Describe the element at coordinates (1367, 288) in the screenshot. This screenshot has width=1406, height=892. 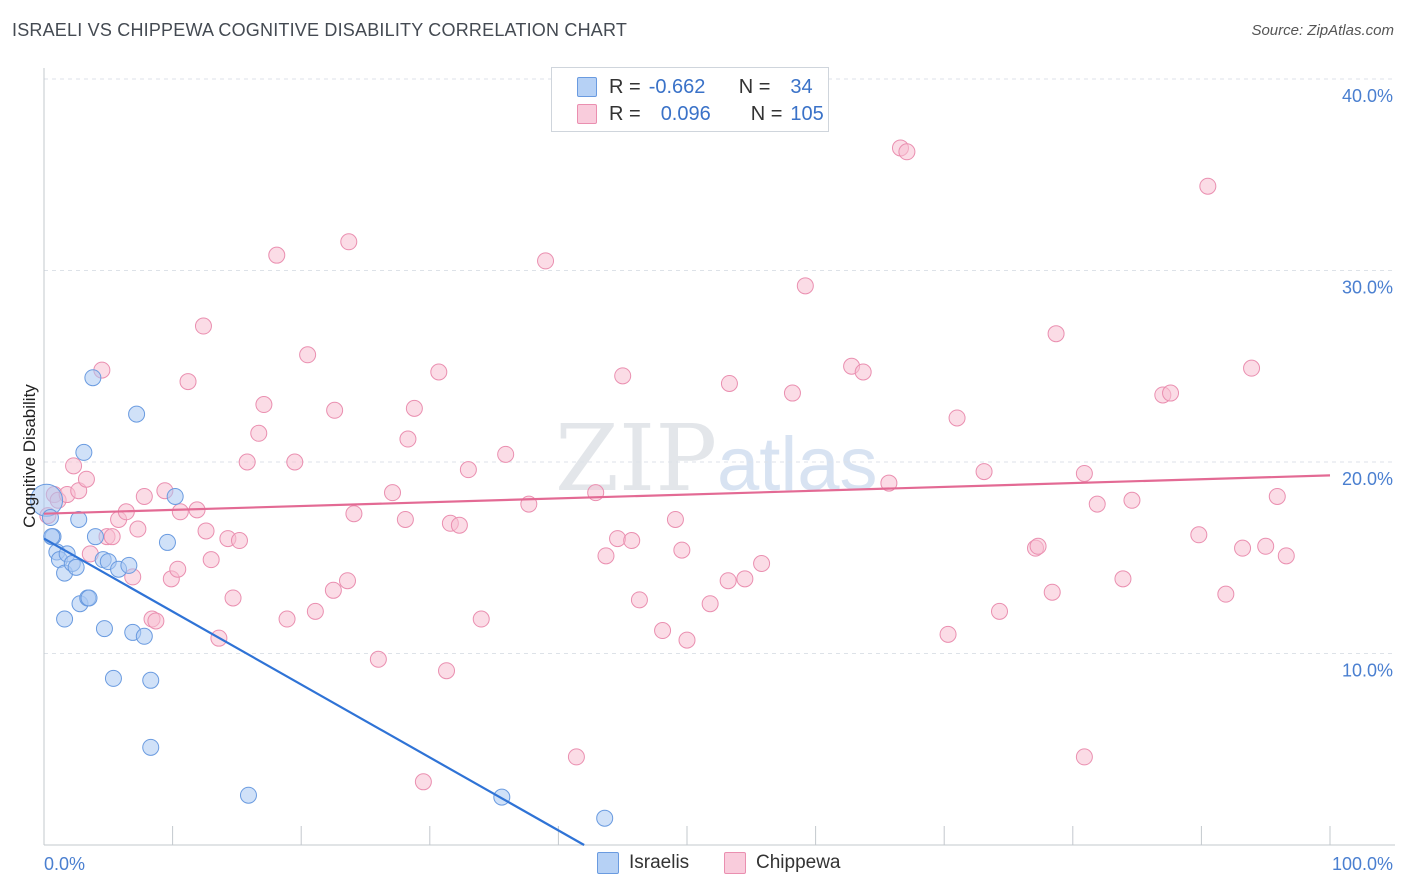
I see `y-tick-label: 30.0%` at that location.